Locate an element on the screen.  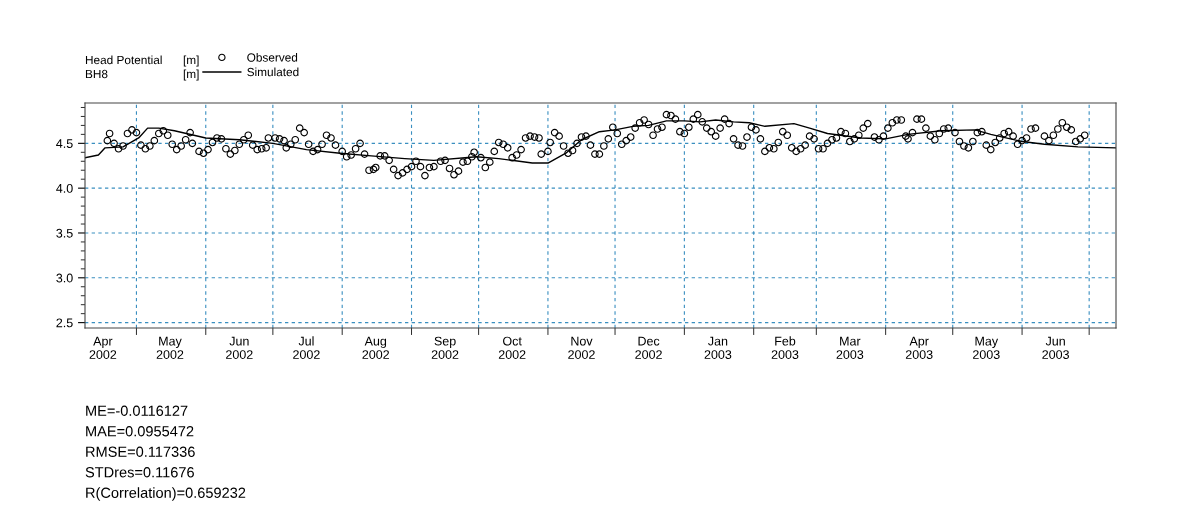
x-tick-label: Jun 2002 is located at coordinates (239, 347).